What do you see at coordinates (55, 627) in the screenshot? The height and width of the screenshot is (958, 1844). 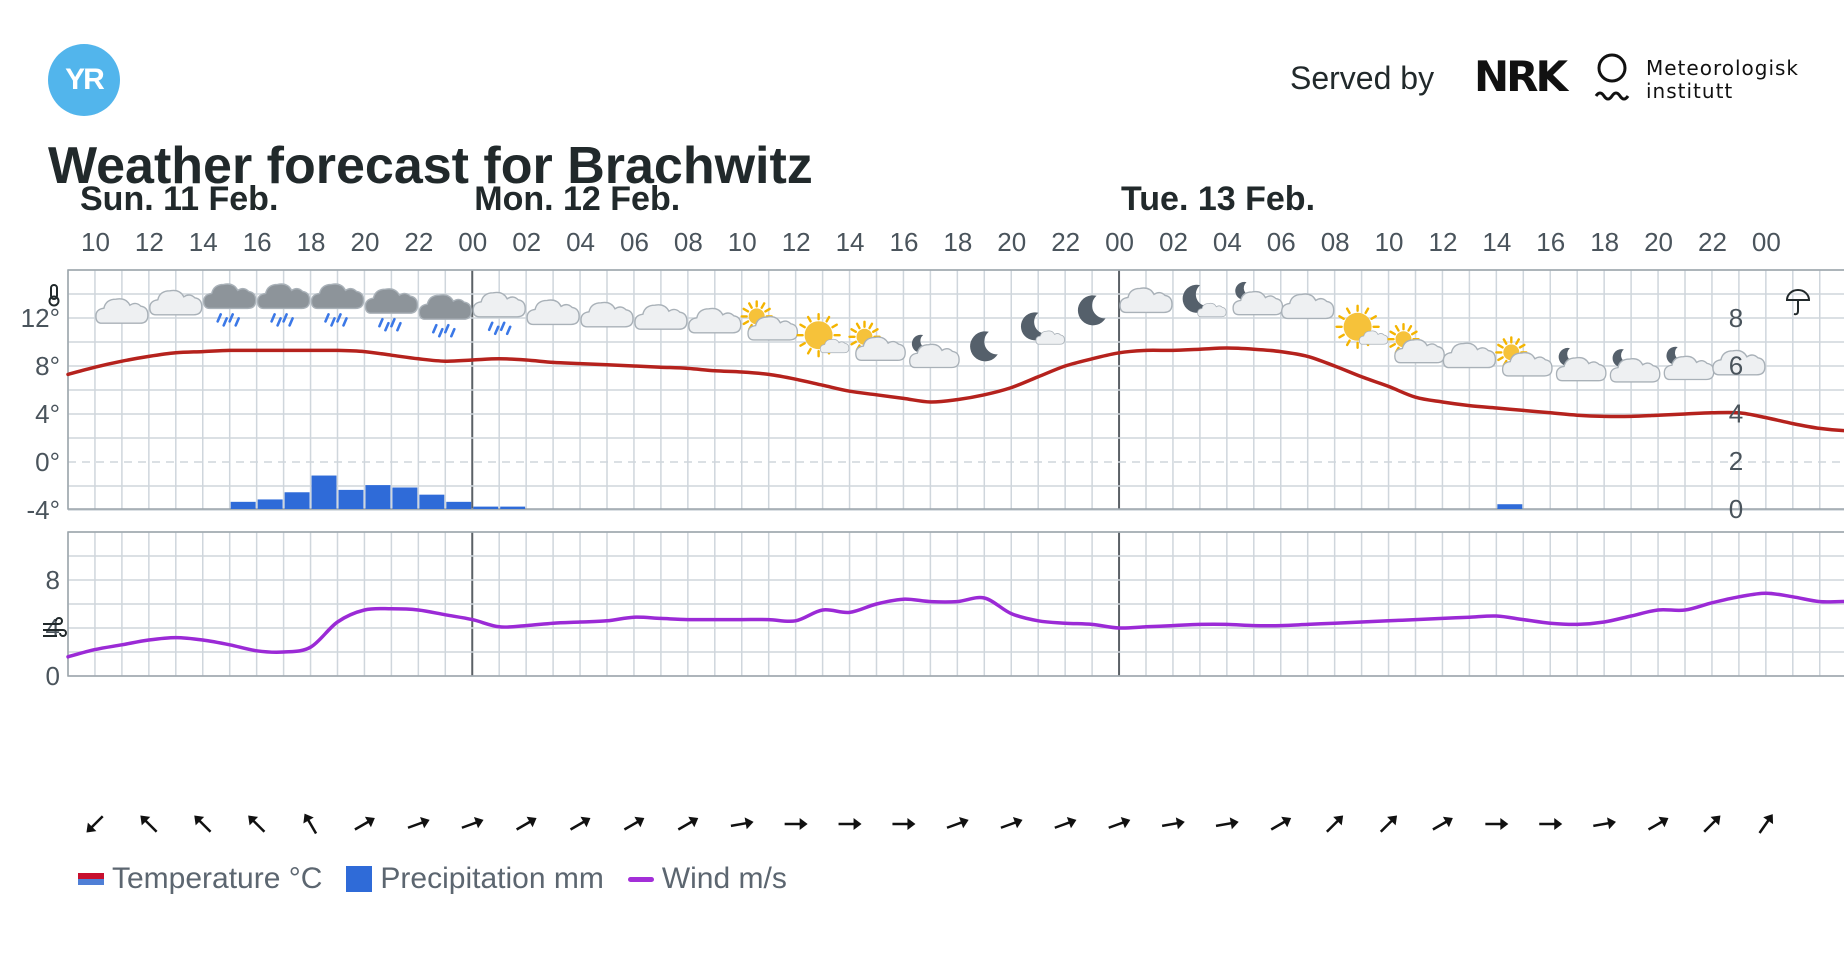 I see `wind-icon` at bounding box center [55, 627].